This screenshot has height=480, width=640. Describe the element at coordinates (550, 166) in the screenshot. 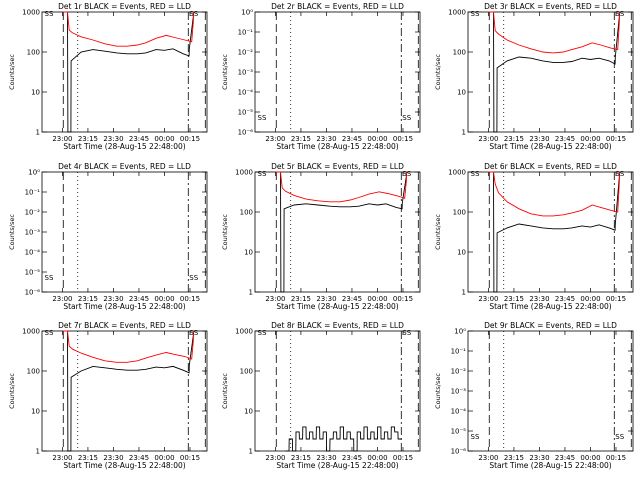

I see `panel-title: Det 6r BLACK = Events, RED = LLD` at that location.